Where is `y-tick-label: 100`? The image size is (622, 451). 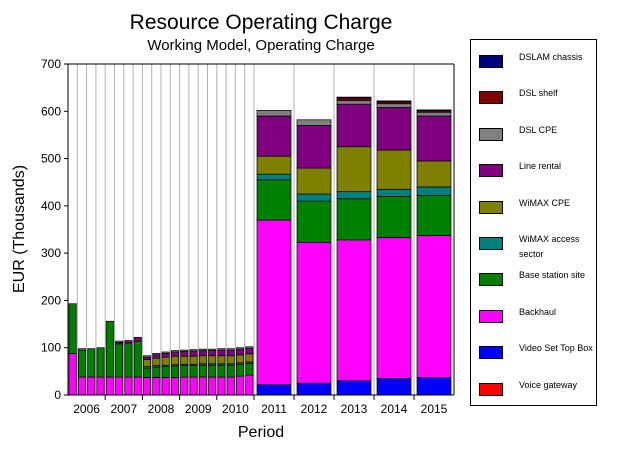 y-tick-label: 100 is located at coordinates (51, 348).